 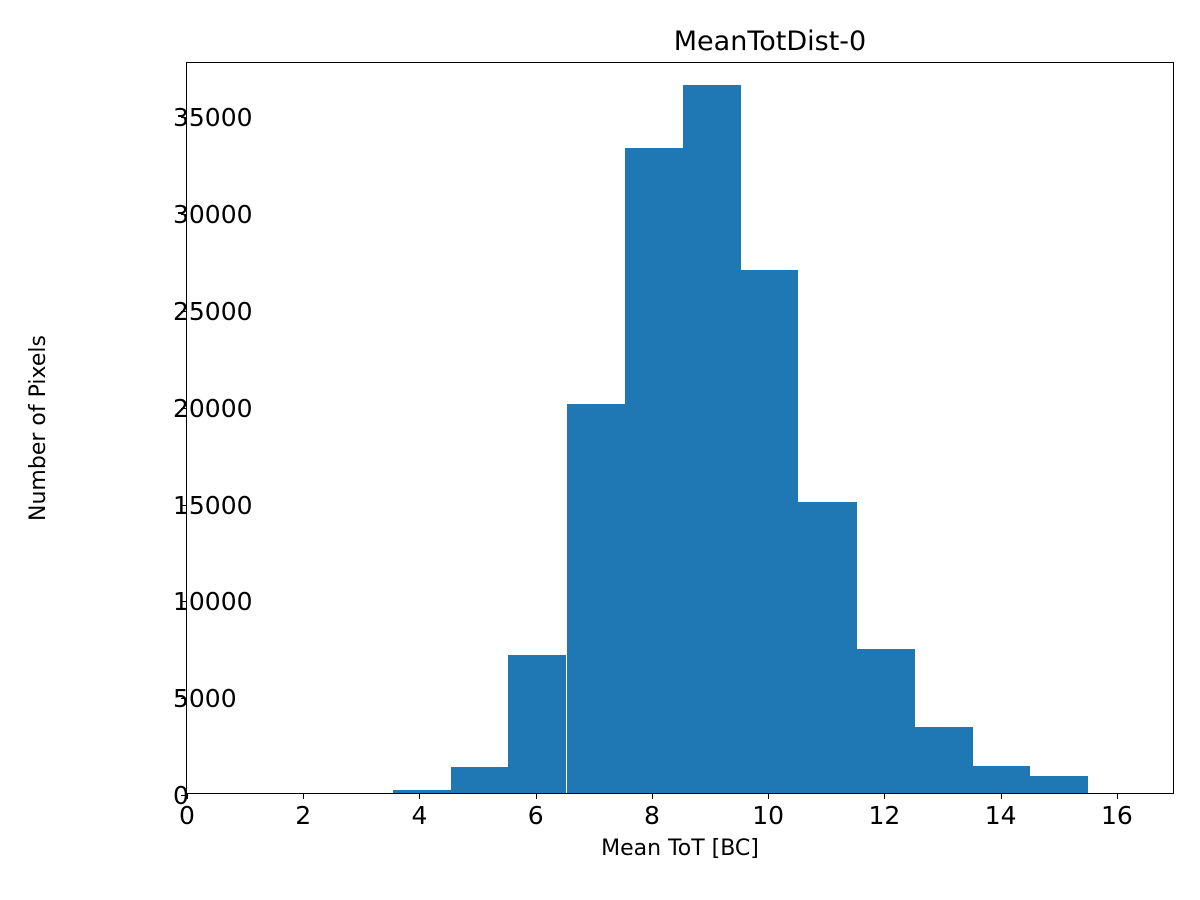 What do you see at coordinates (680, 848) in the screenshot?
I see `x-axis-label: Mean ToT [BC]` at bounding box center [680, 848].